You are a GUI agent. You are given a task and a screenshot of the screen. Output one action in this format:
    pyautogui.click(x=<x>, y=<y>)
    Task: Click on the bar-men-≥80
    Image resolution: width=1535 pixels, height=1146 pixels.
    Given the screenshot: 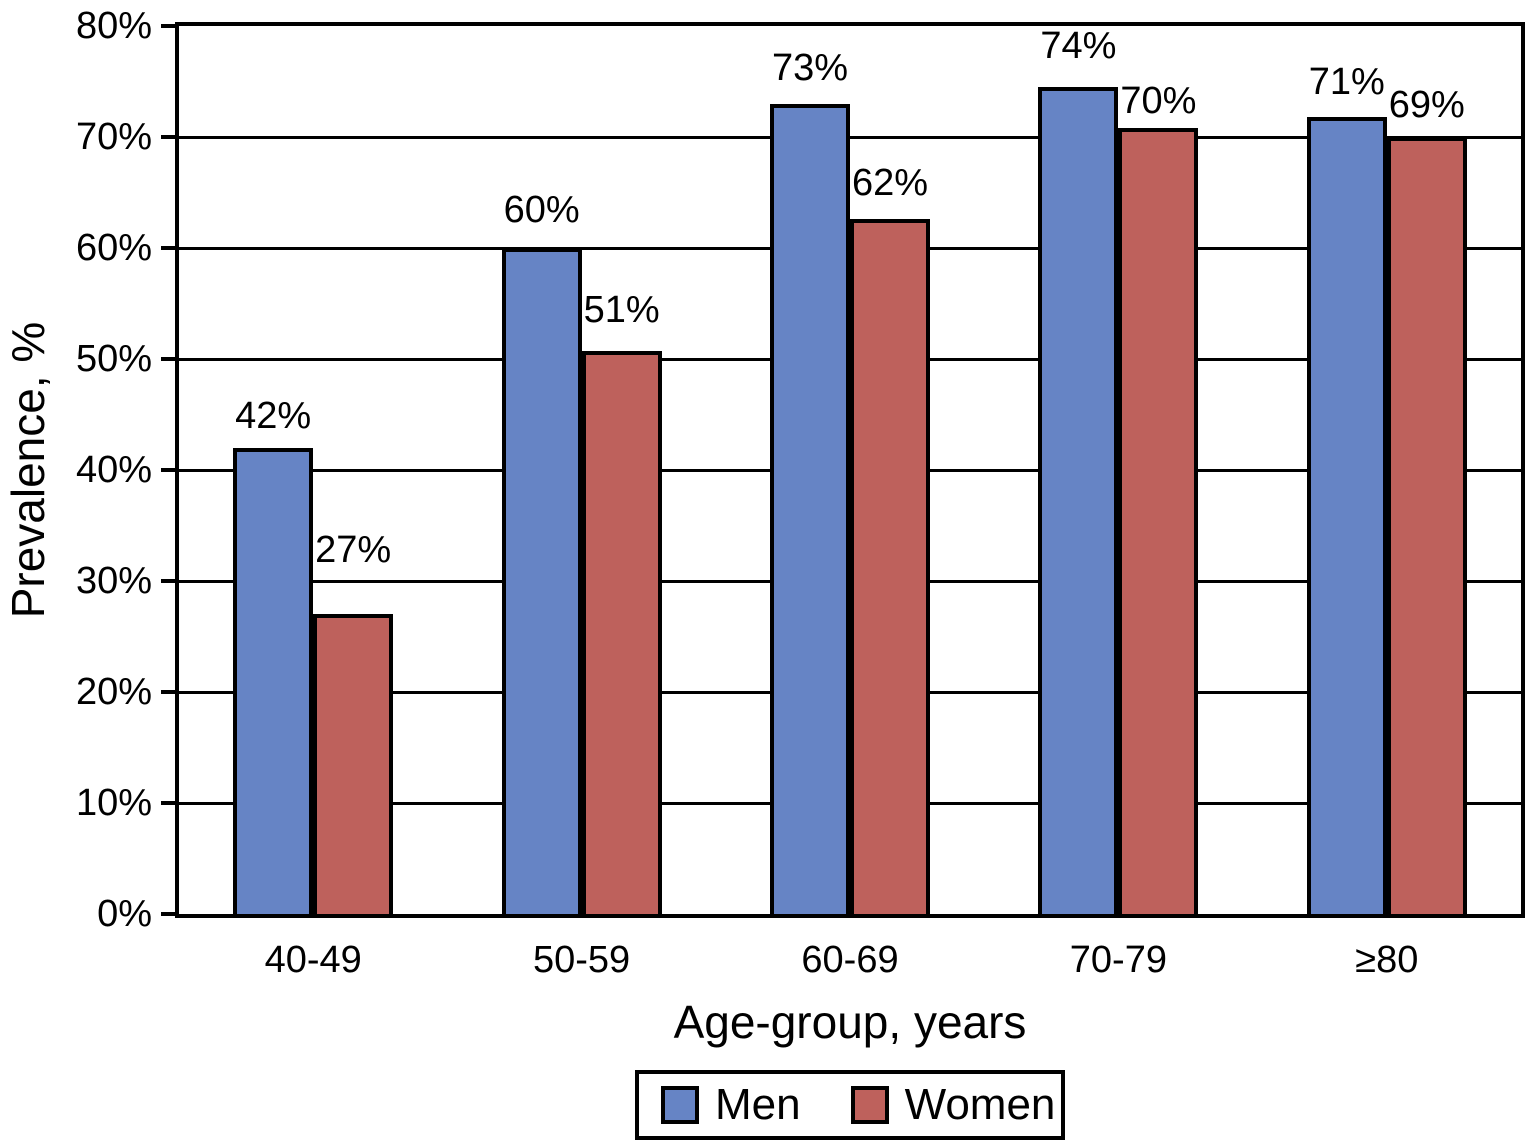 What is the action you would take?
    pyautogui.click(x=1346, y=515)
    